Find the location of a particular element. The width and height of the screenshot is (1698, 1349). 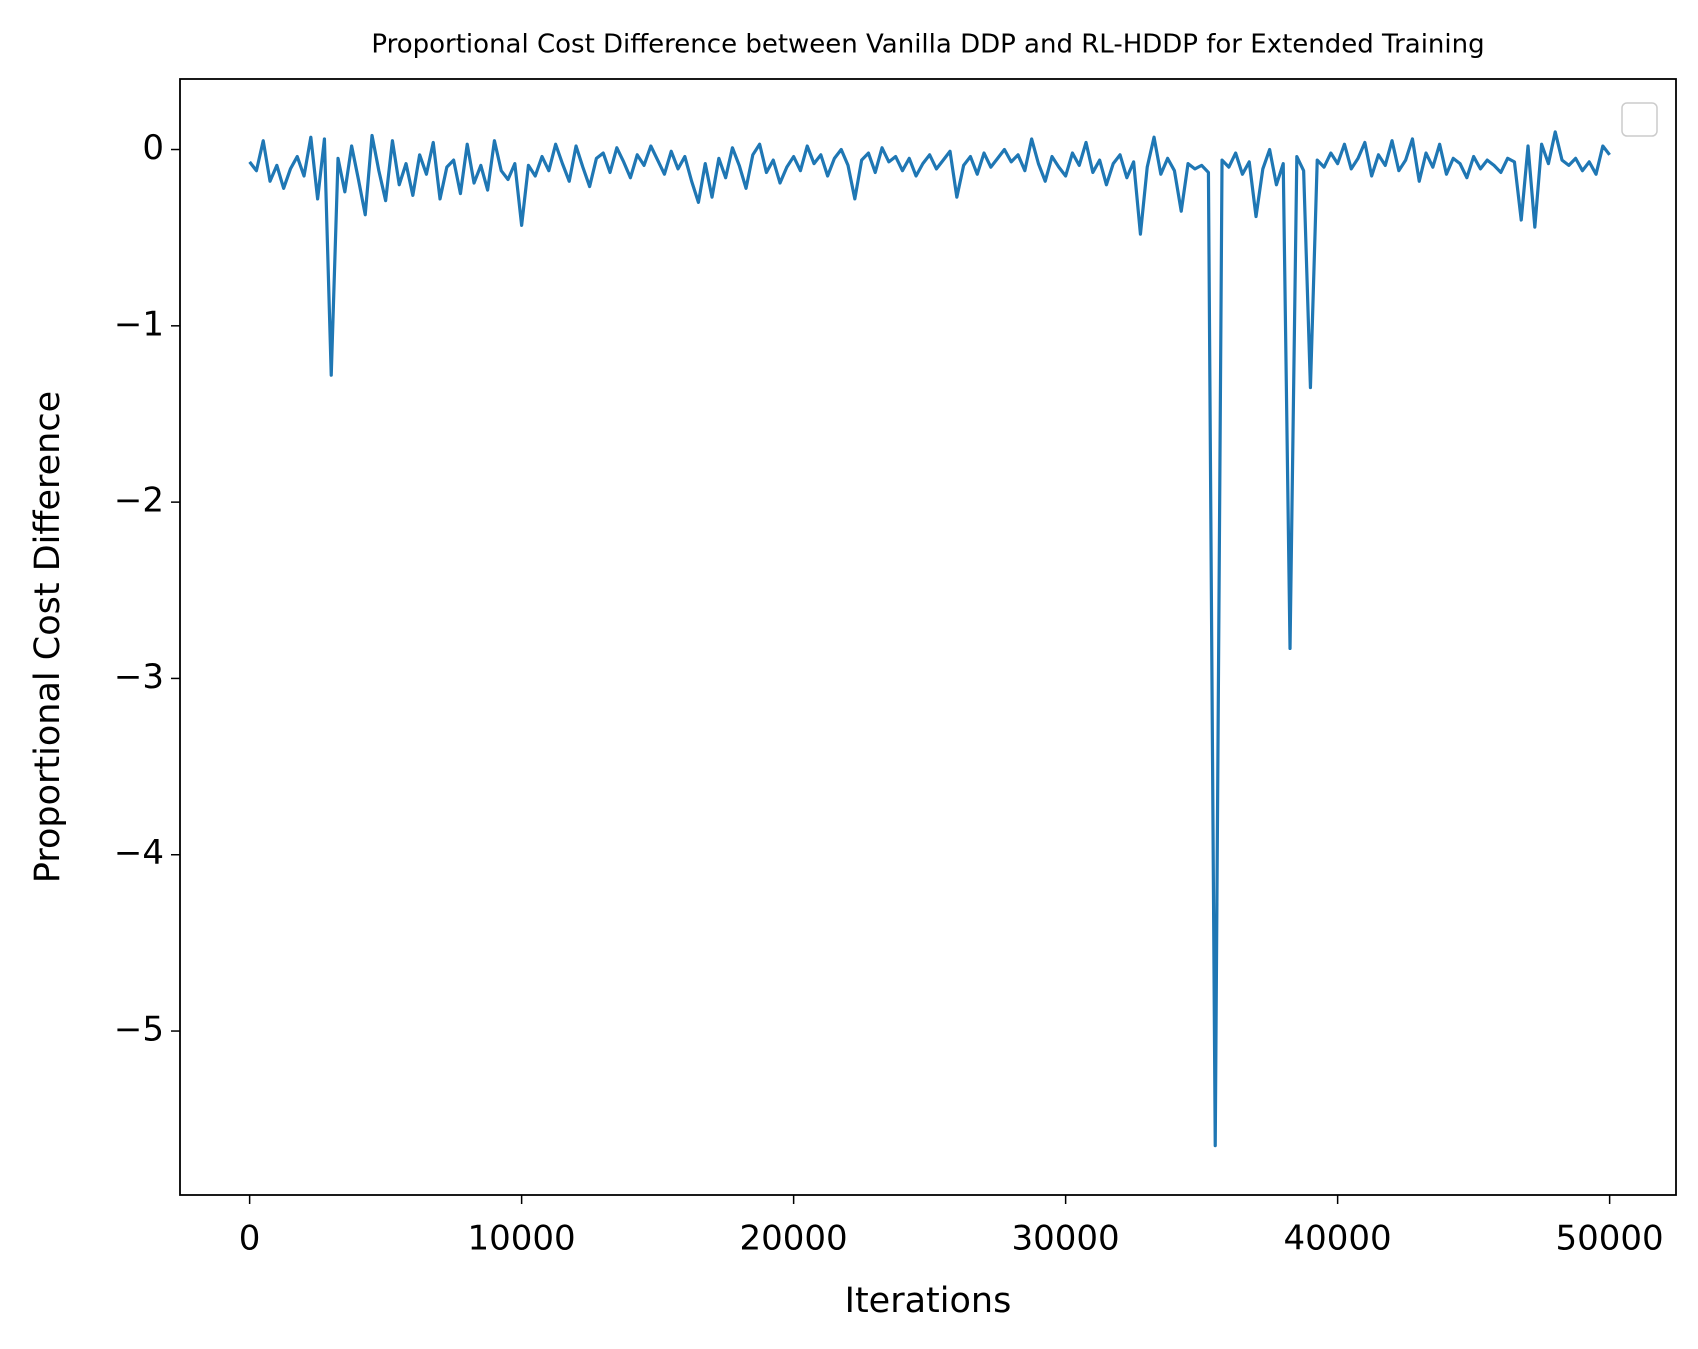

y-tick-label: 0 is located at coordinates (153, 148).